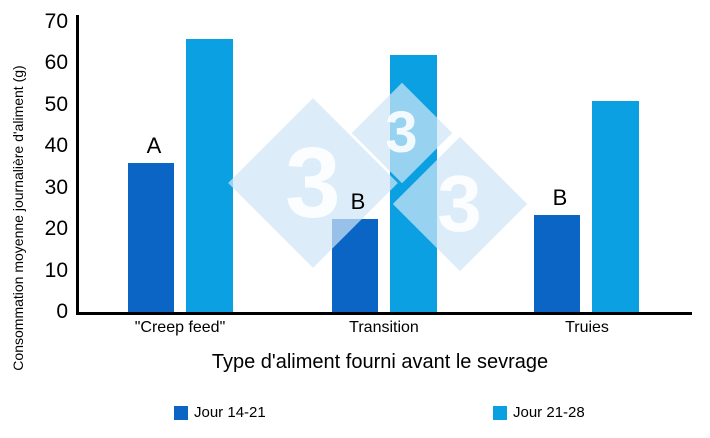 The image size is (710, 438). What do you see at coordinates (587, 327) in the screenshot?
I see `category-label: Truies` at bounding box center [587, 327].